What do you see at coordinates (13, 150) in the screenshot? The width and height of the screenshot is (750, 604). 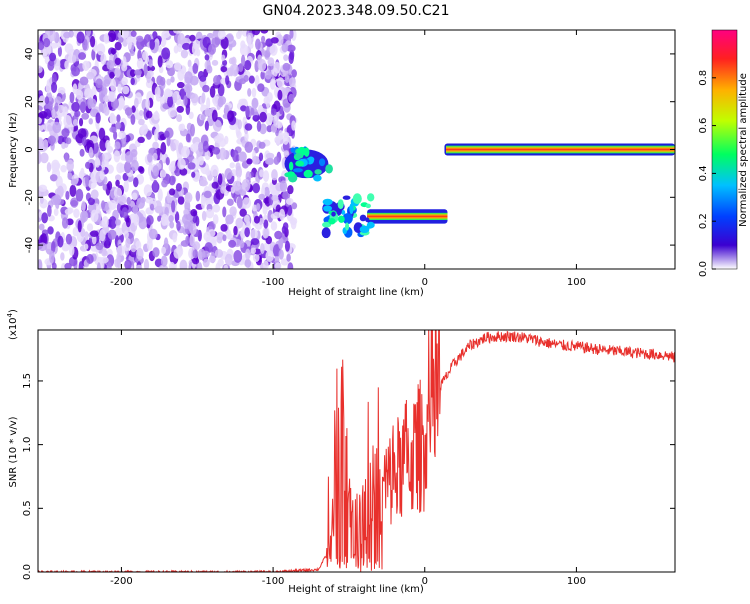 I see `spectrogram-y-label: Frequency (Hz)` at bounding box center [13, 150].